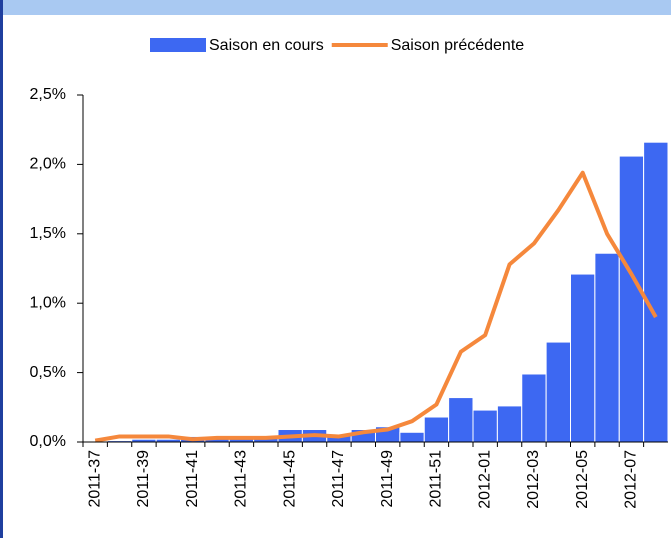 Image resolution: width=671 pixels, height=543 pixels. I want to click on x-tick-label: 2012-03, so click(533, 479).